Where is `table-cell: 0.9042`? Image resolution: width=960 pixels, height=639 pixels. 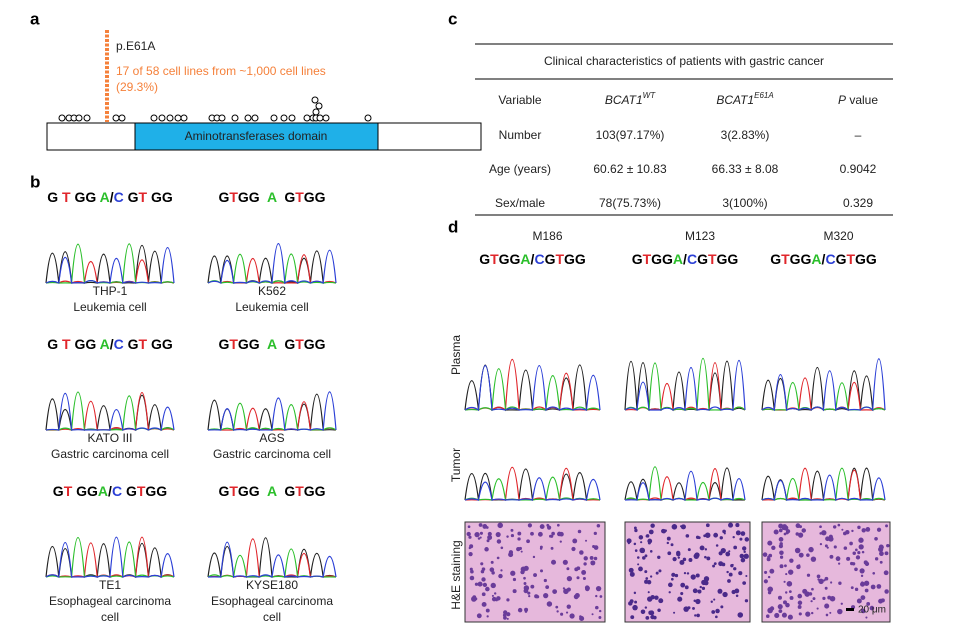
table-cell: 0.9042 is located at coordinates (858, 169).